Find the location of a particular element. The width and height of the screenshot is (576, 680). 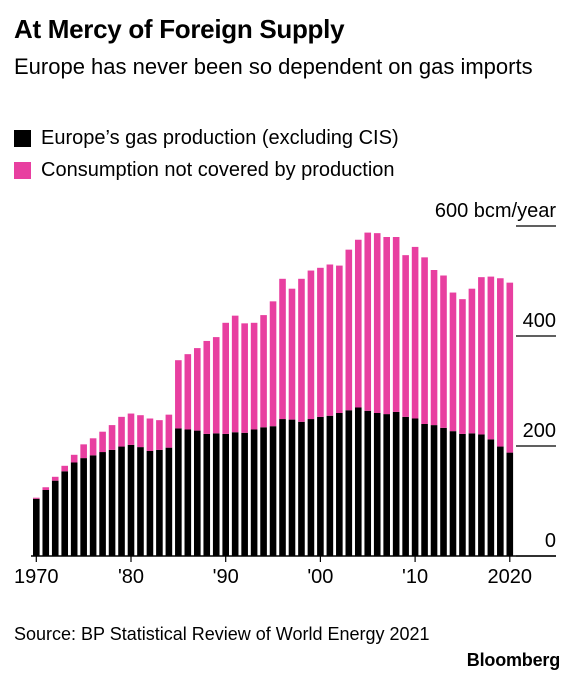

bar-production-2018 is located at coordinates (491, 497).